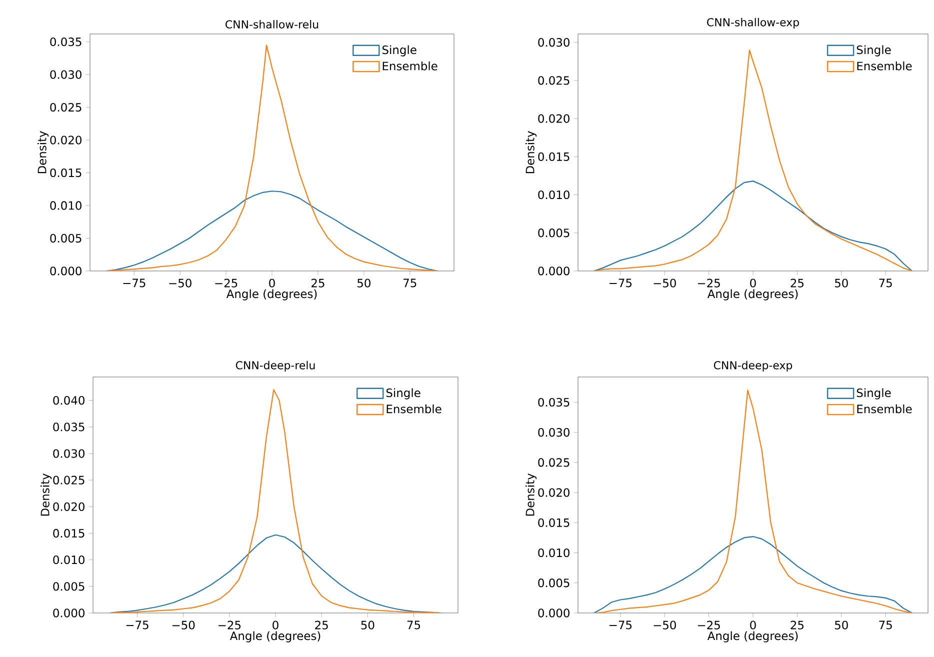 Image resolution: width=934 pixels, height=657 pixels. What do you see at coordinates (275, 366) in the screenshot?
I see `chart-title: CNN-deep-relu` at bounding box center [275, 366].